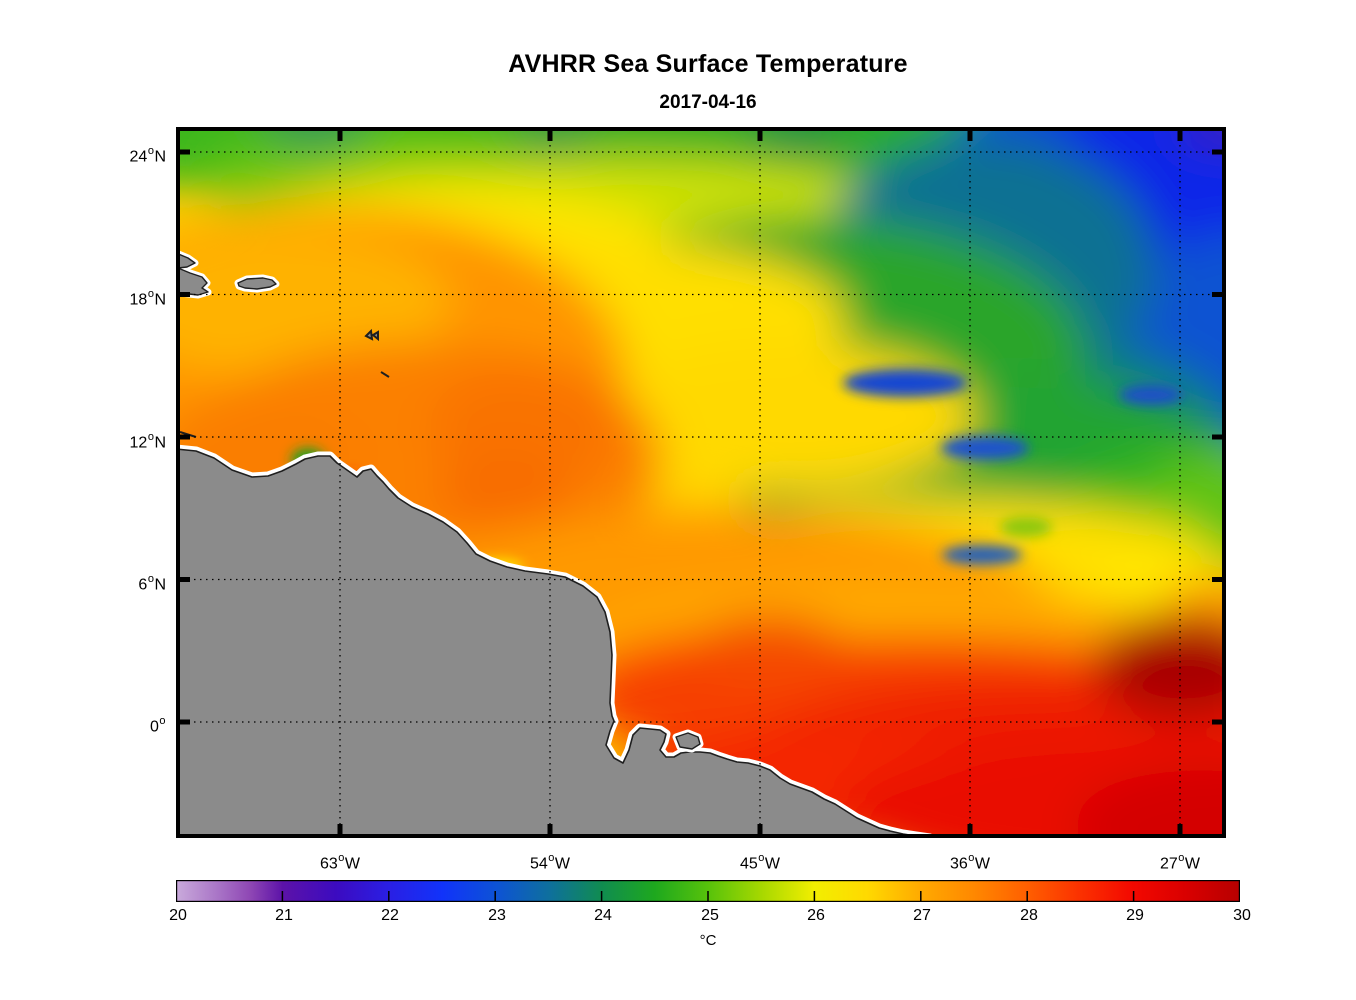  What do you see at coordinates (970, 862) in the screenshot?
I see `x-tick-label-36w: 36oW` at bounding box center [970, 862].